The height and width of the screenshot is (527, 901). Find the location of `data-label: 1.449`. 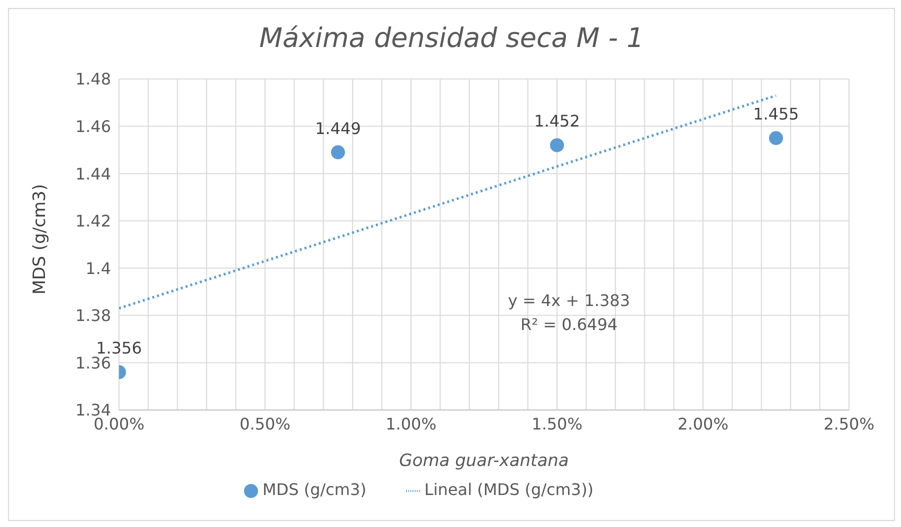

data-label: 1.449 is located at coordinates (338, 128).